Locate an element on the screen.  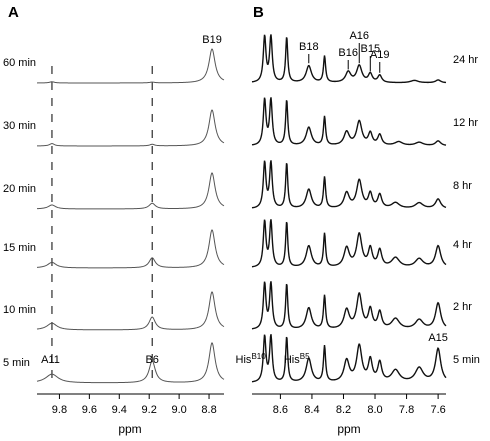
panel-a-trace-labels: 60 min 30 min 20 min 15 min 10 min 5 min is located at coordinates (19, 213).